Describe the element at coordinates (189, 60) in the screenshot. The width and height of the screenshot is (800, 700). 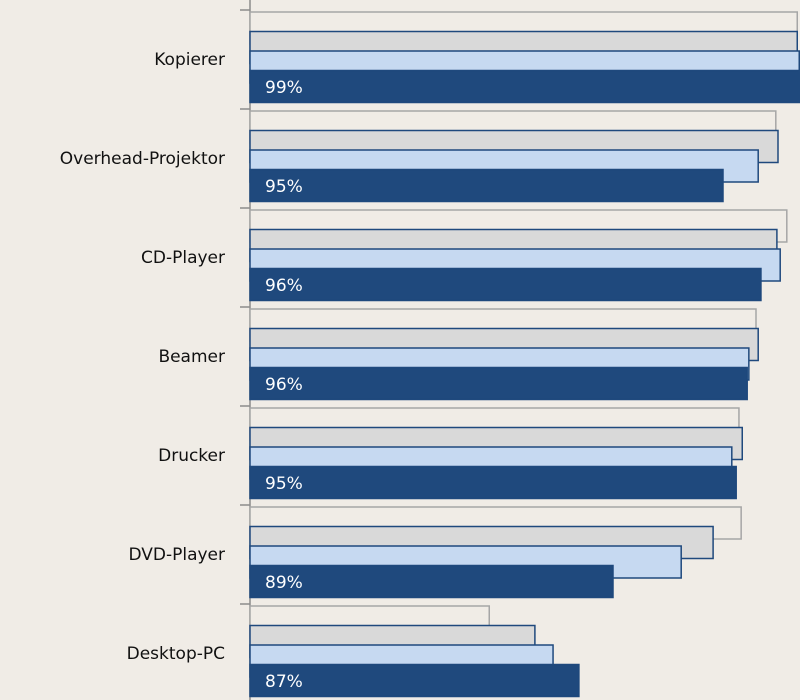
I see `category-label: Kopierer` at that location.